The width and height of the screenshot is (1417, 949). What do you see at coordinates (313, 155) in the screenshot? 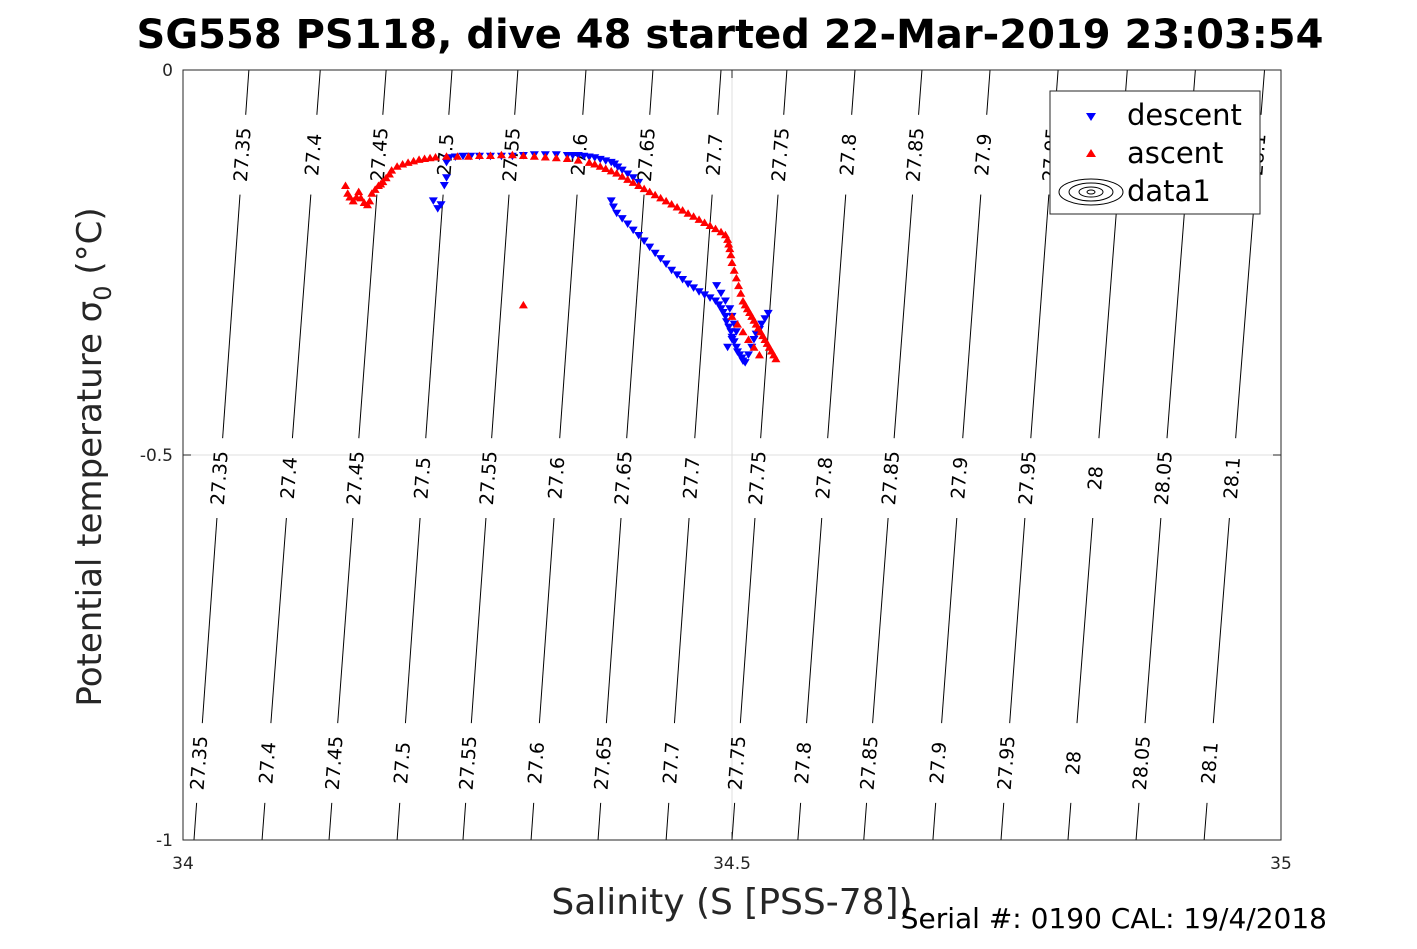
I see `isopycnal-label-27.4-0: 27.4` at bounding box center [313, 155].